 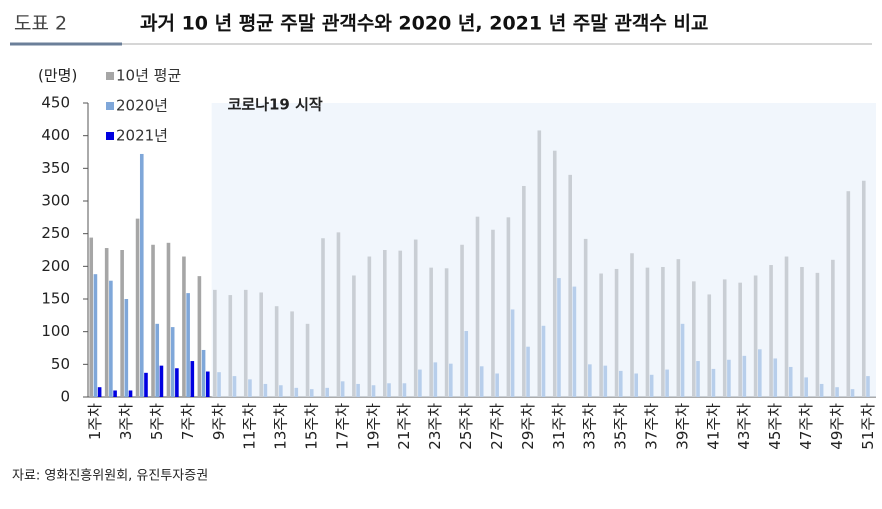 What do you see at coordinates (250, 426) in the screenshot?
I see `x-tick-label: 11주차` at bounding box center [250, 426].